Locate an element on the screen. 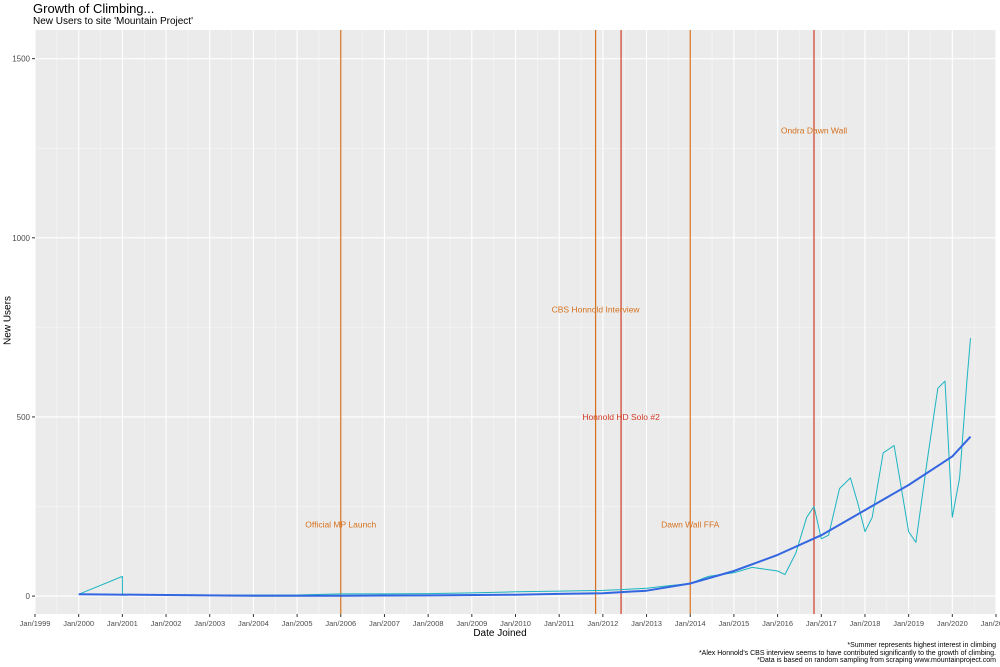  x-tick-label: Jan/2004 is located at coordinates (253, 623).